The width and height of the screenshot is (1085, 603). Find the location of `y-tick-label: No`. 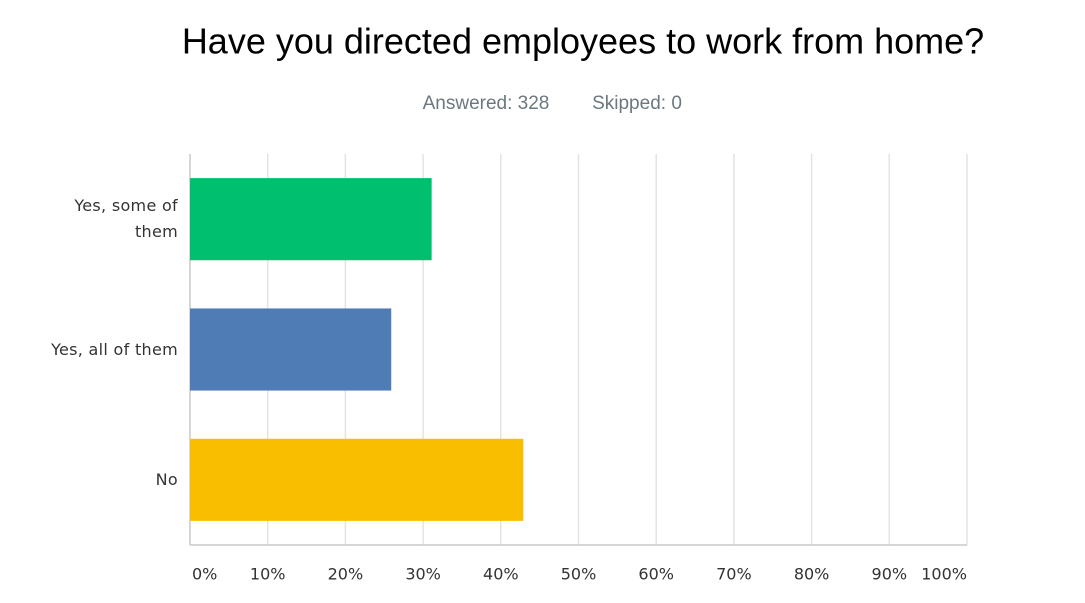

y-tick-label: No is located at coordinates (166, 479).